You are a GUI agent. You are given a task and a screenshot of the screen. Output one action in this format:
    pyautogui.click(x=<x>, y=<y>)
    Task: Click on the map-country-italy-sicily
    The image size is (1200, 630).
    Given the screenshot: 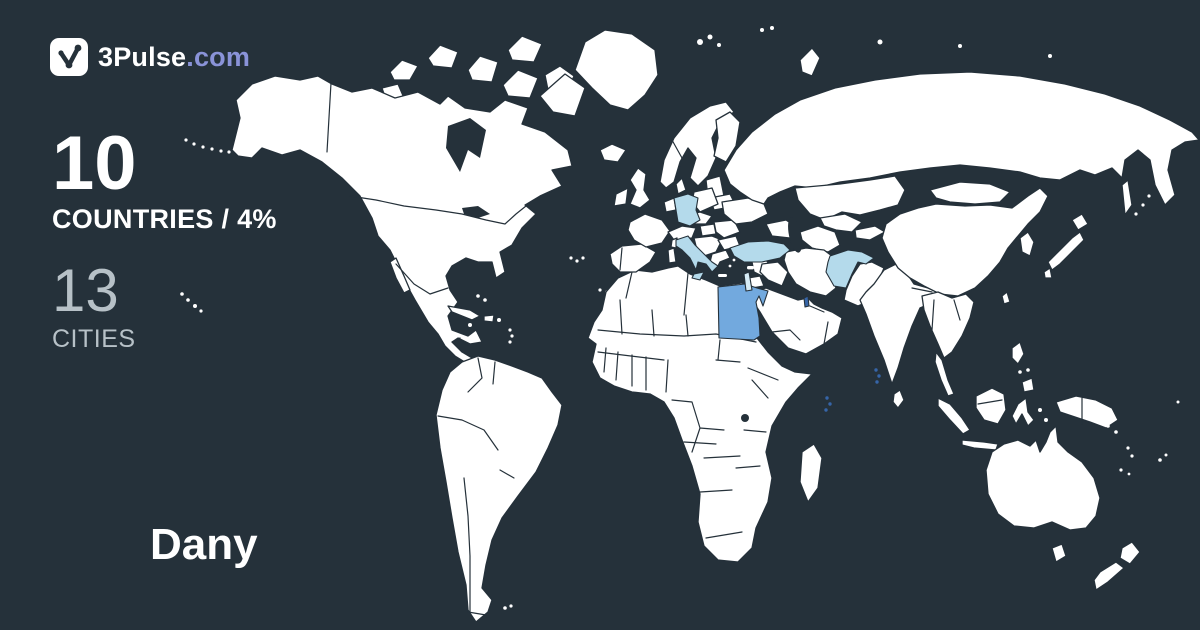 What is the action you would take?
    pyautogui.click(x=698, y=276)
    